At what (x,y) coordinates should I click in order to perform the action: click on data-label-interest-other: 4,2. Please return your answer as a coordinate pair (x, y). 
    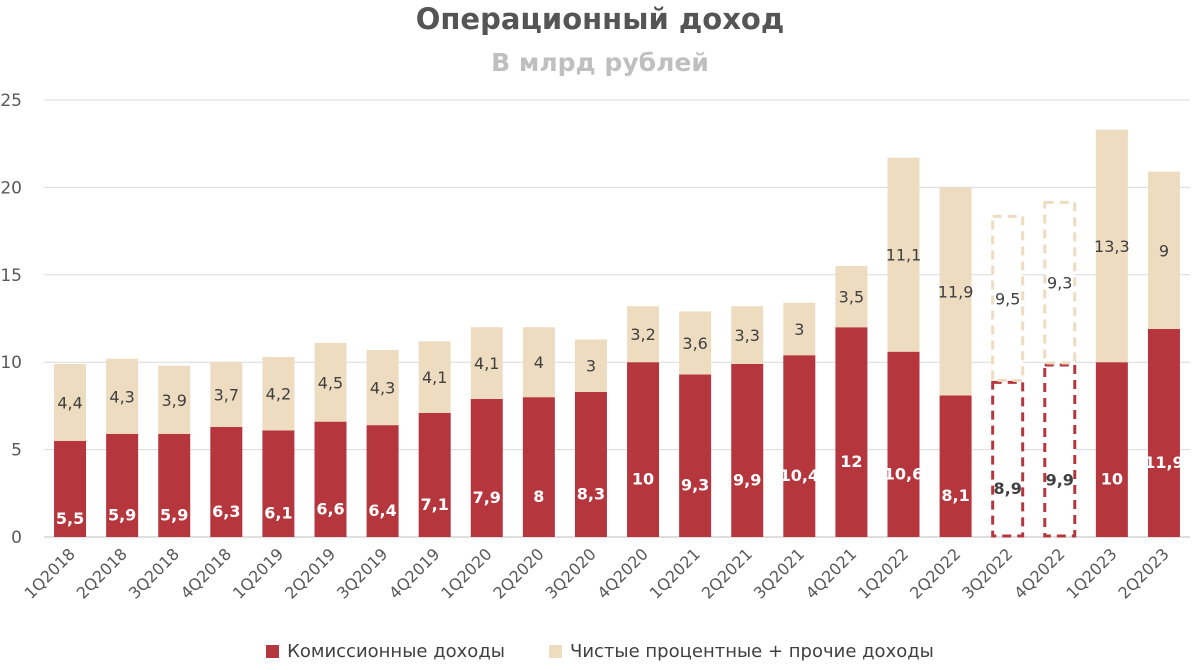
    Looking at the image, I should click on (278, 394).